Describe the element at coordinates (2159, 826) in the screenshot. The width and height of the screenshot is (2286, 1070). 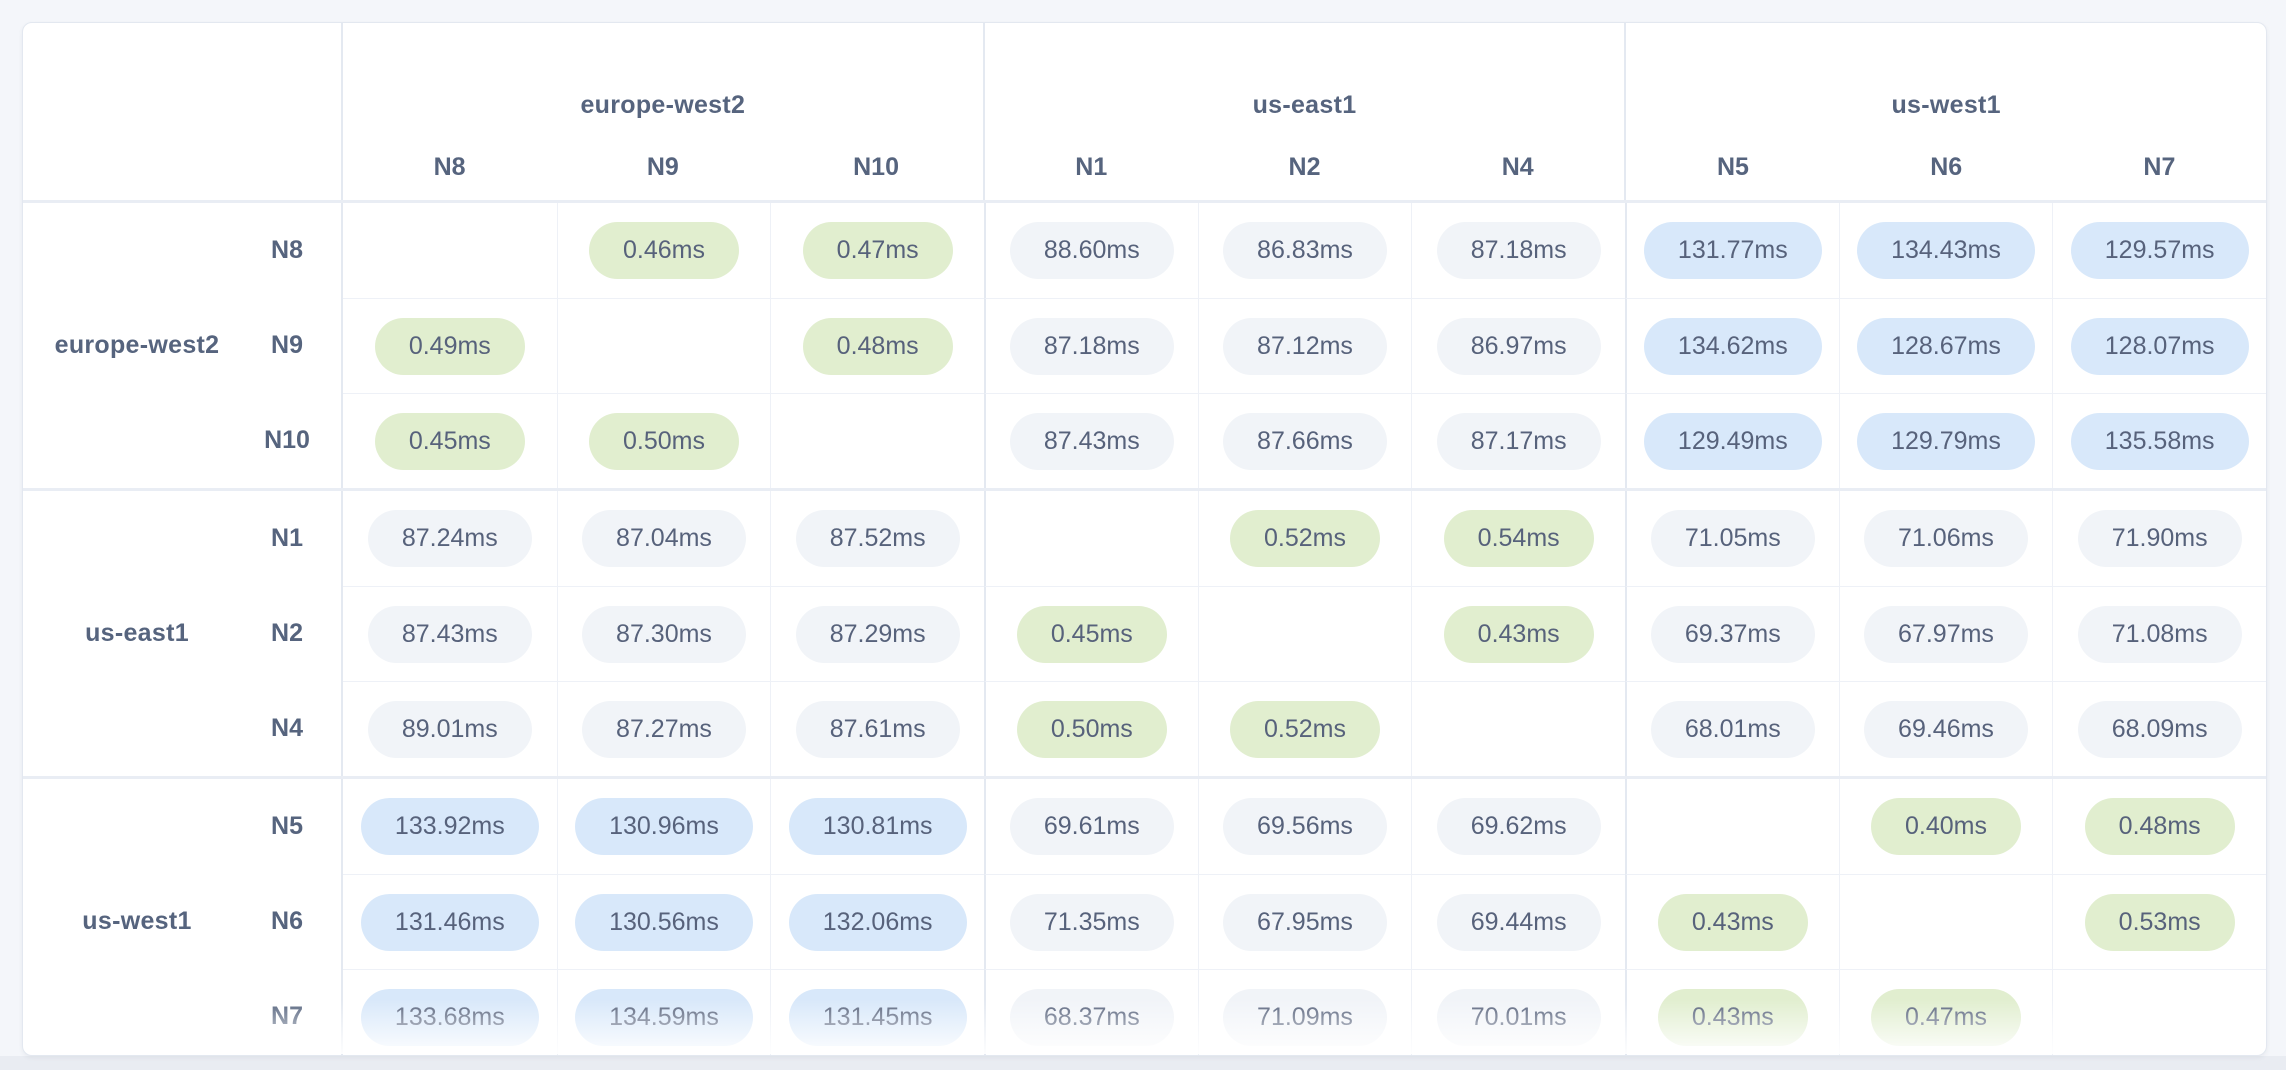
I see `latency-cell-N5-N7: 0.48ms` at that location.